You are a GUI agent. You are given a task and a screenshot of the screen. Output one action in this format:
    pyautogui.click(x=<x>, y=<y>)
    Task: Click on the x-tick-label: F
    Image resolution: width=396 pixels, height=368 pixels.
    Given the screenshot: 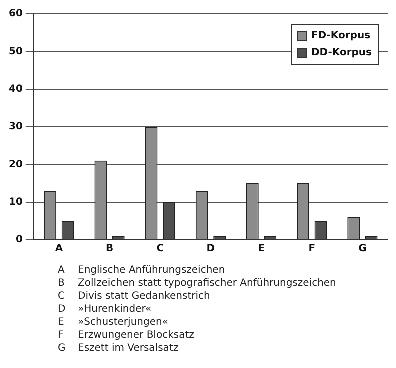 What is the action you would take?
    pyautogui.click(x=312, y=249)
    